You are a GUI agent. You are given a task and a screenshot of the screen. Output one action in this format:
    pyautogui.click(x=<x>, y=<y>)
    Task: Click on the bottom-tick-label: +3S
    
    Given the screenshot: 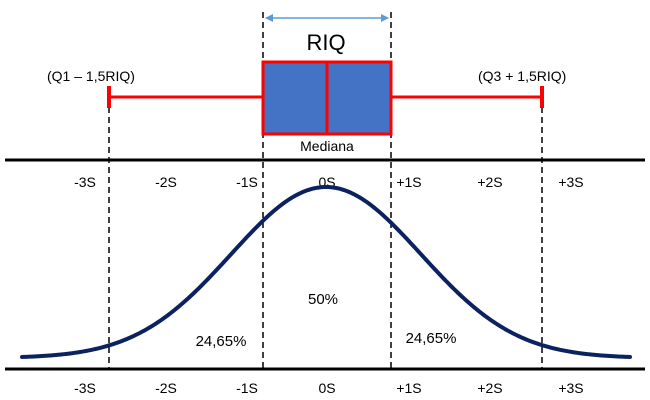 What is the action you would take?
    pyautogui.click(x=570, y=388)
    